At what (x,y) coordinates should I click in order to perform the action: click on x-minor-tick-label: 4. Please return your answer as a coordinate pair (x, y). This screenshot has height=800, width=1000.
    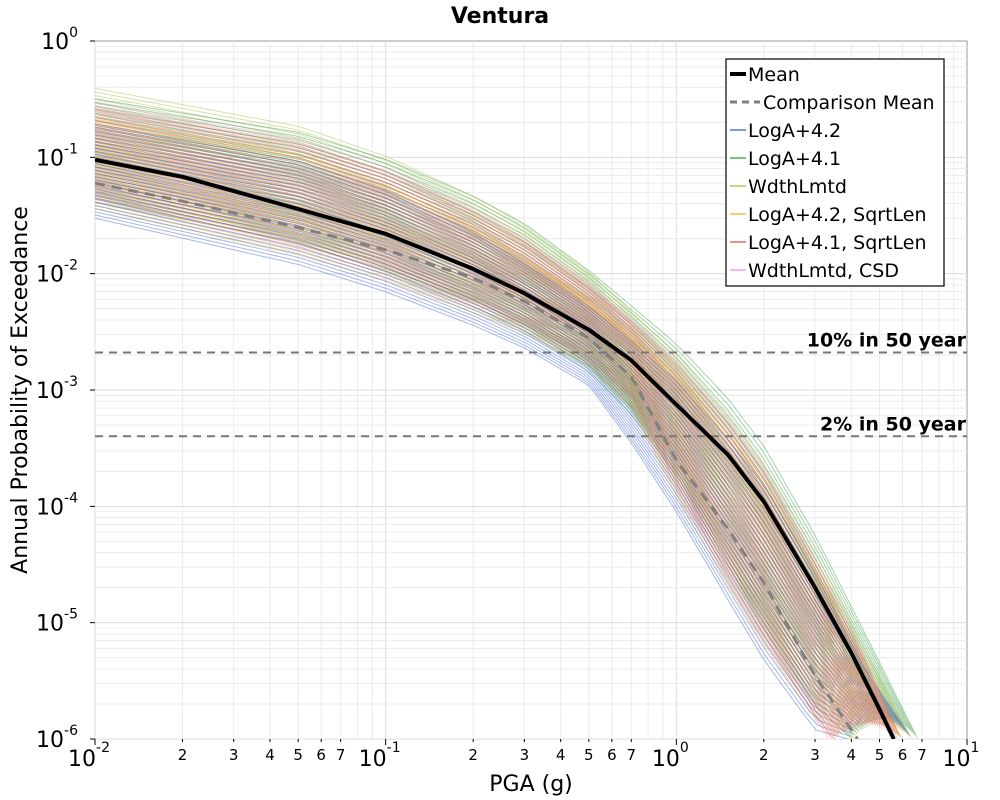
    Looking at the image, I should click on (270, 755).